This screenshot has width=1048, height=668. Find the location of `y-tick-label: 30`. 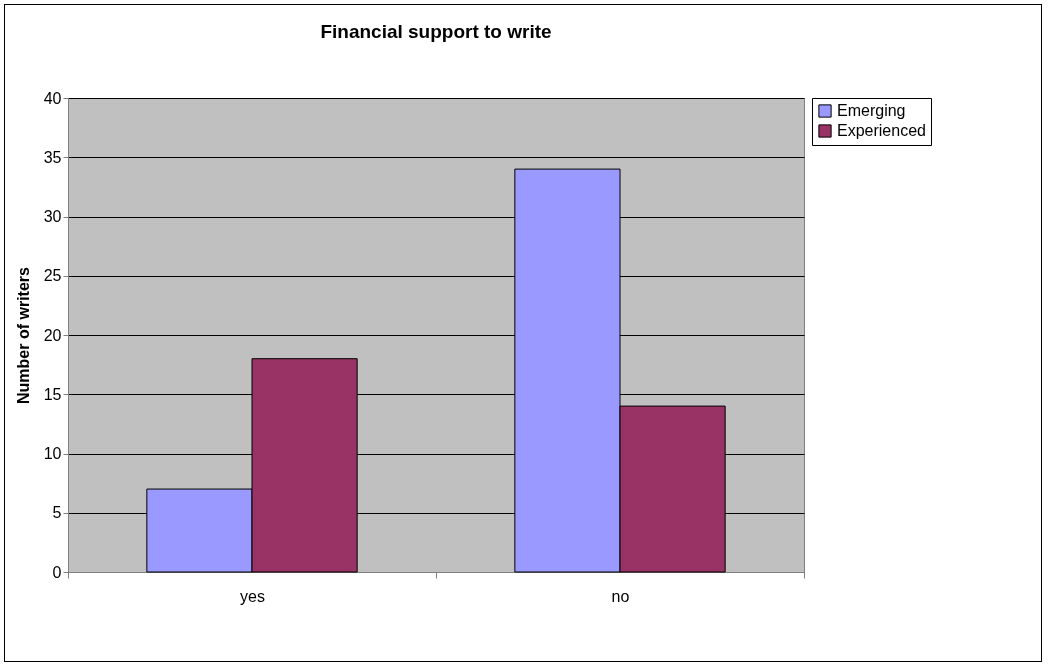

y-tick-label: 30 is located at coordinates (52, 216).